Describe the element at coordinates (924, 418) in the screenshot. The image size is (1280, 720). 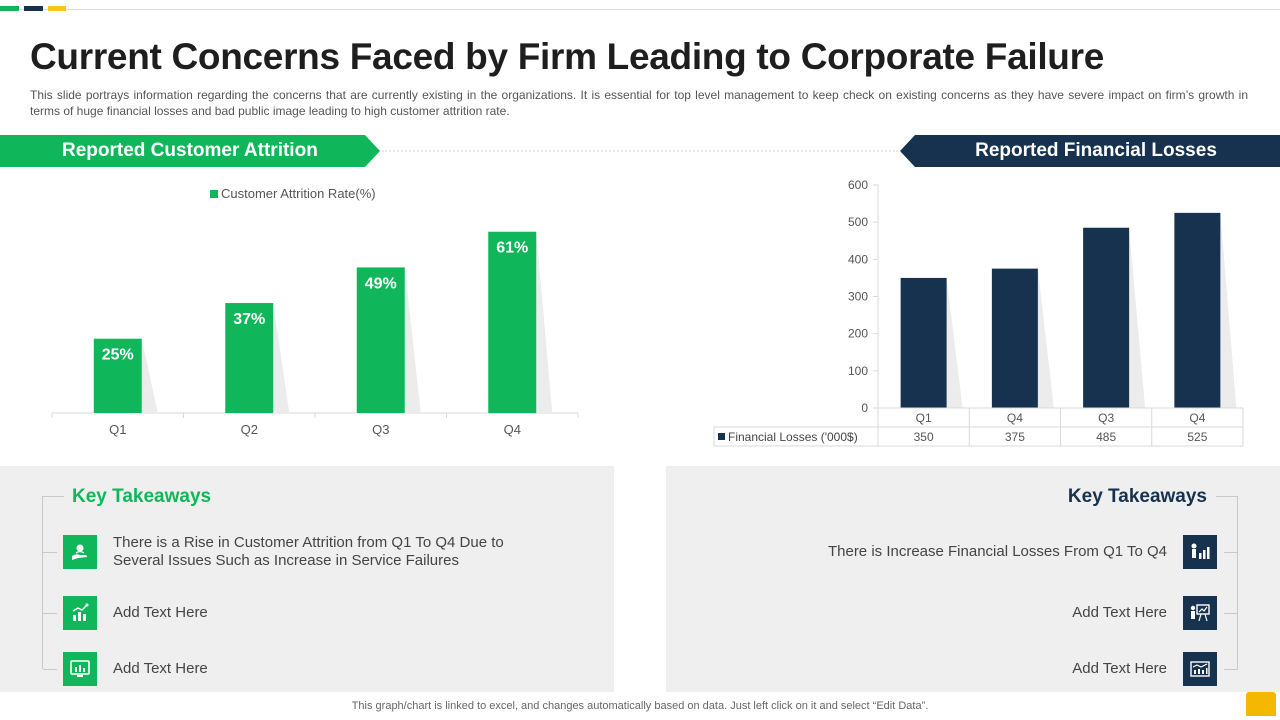
I see `losses-category-label: Q1` at that location.